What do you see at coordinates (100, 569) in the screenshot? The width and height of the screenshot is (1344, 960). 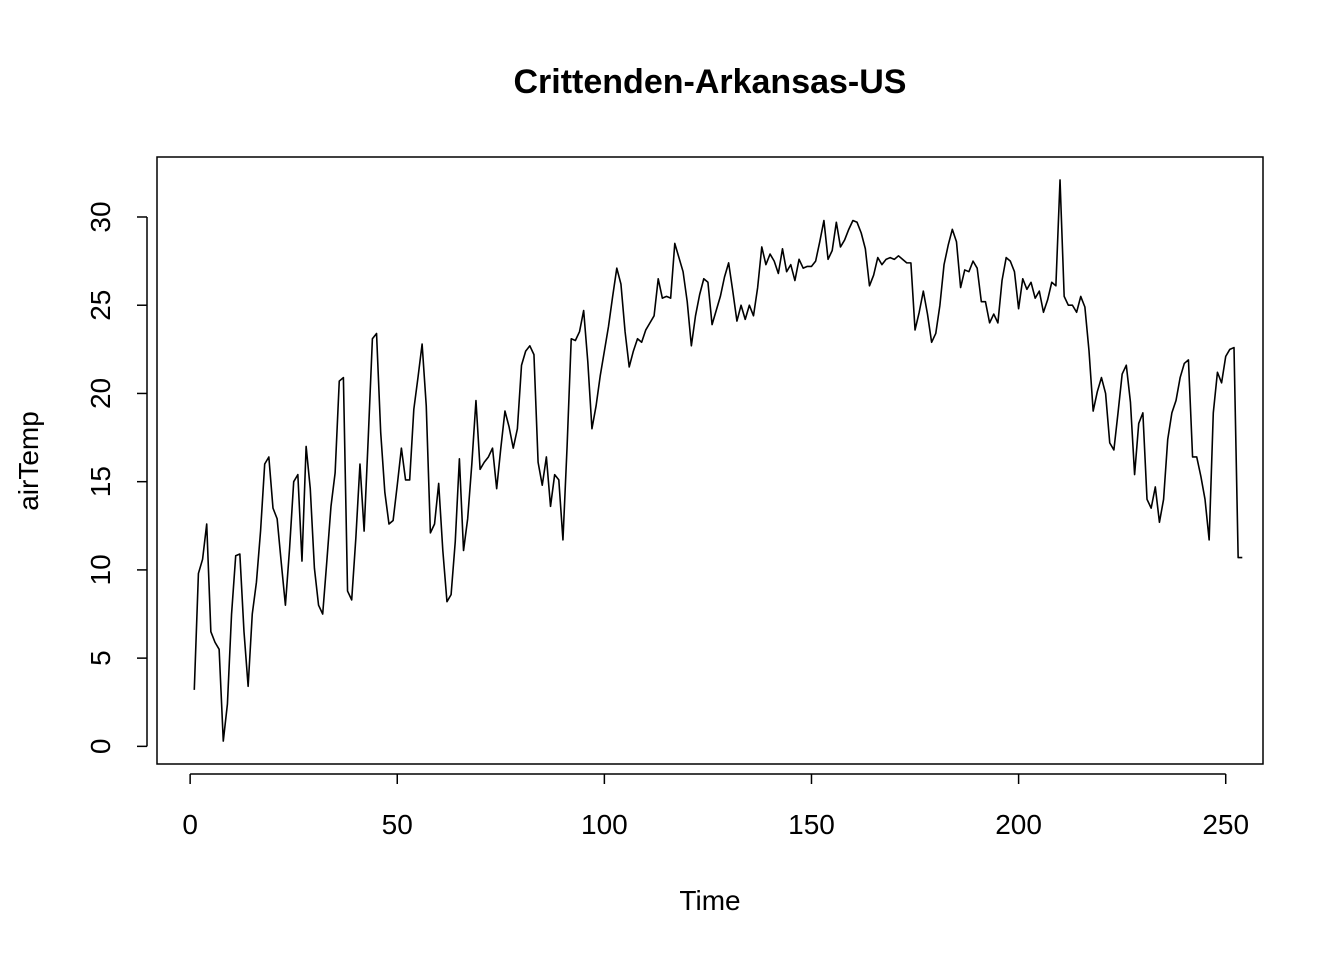 I see `y-tick-label: 10` at bounding box center [100, 569].